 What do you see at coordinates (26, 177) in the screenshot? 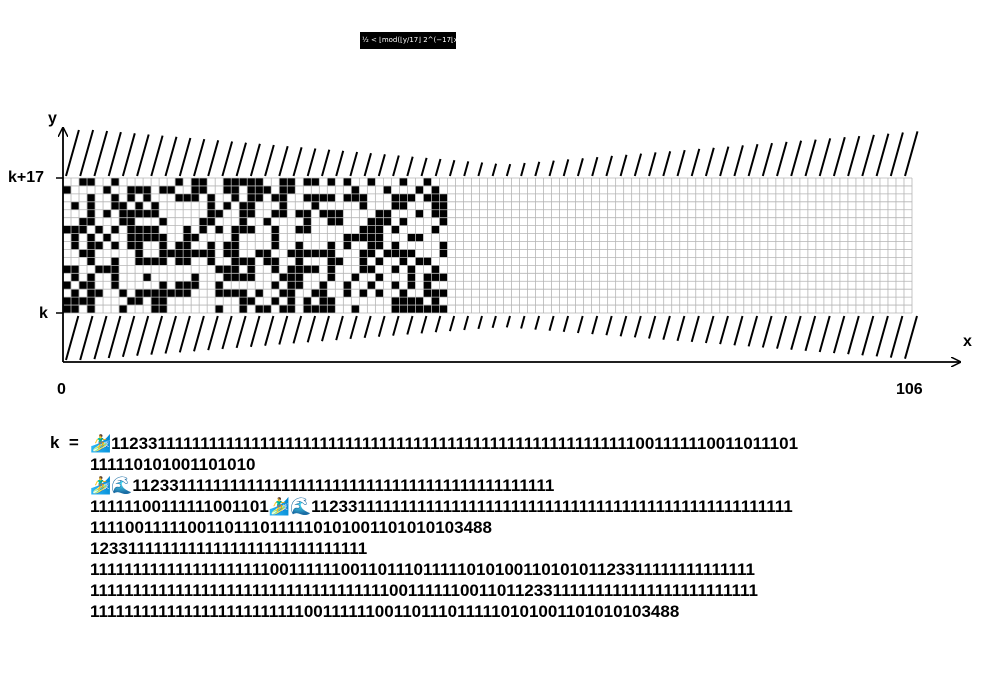
I see `y-tick-label-top: k+17` at bounding box center [26, 177].